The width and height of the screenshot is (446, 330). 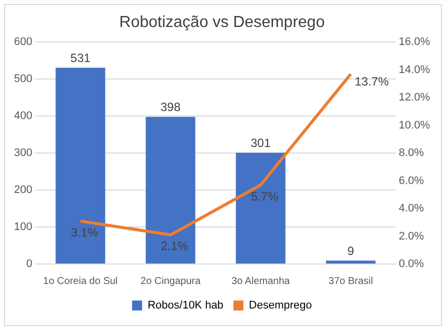 What do you see at coordinates (280, 306) in the screenshot?
I see `legend-label: Desemprego` at bounding box center [280, 306].